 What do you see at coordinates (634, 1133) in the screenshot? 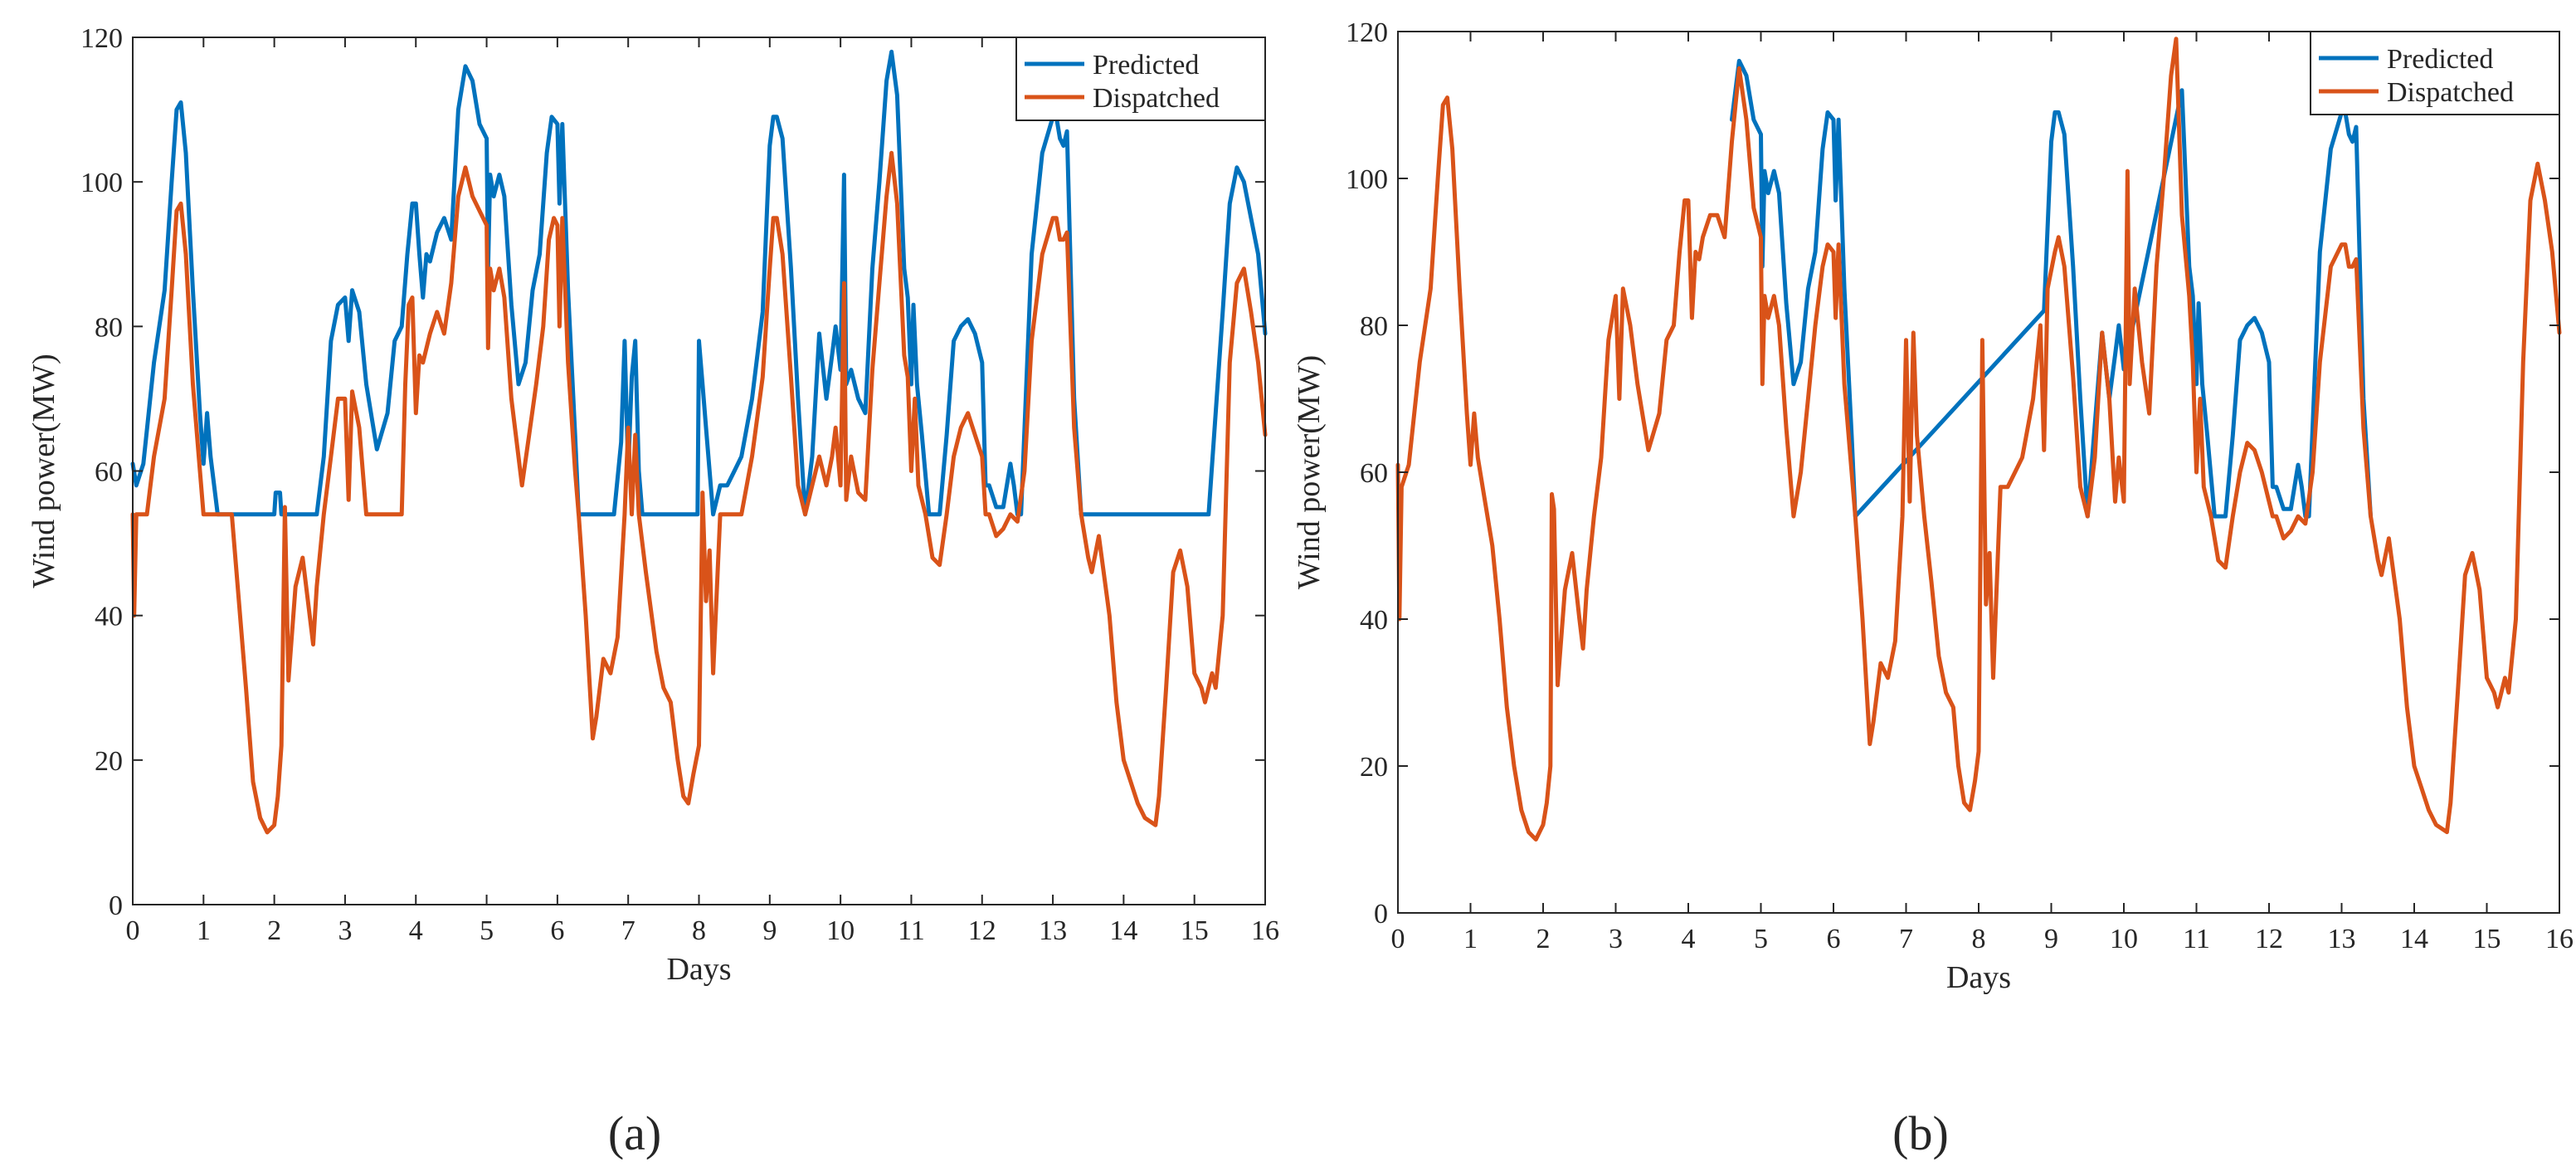
I see `panel-label-a: (a)` at bounding box center [634, 1133].